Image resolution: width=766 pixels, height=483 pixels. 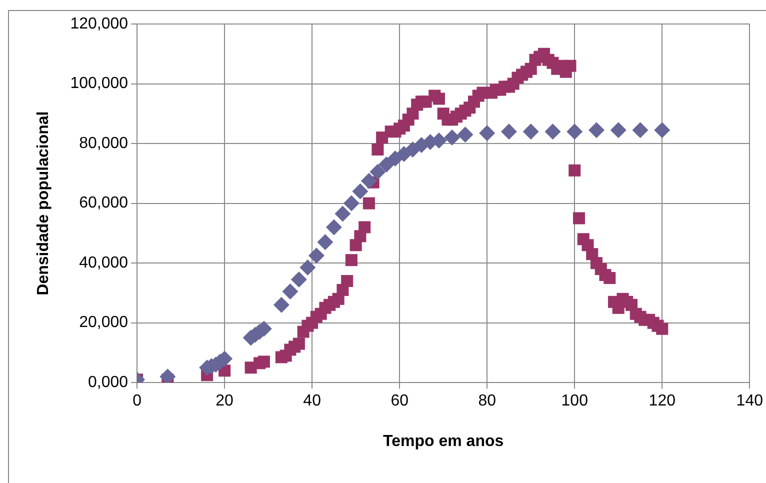 I want to click on x-axis-title: Tempo em anos, so click(x=443, y=441).